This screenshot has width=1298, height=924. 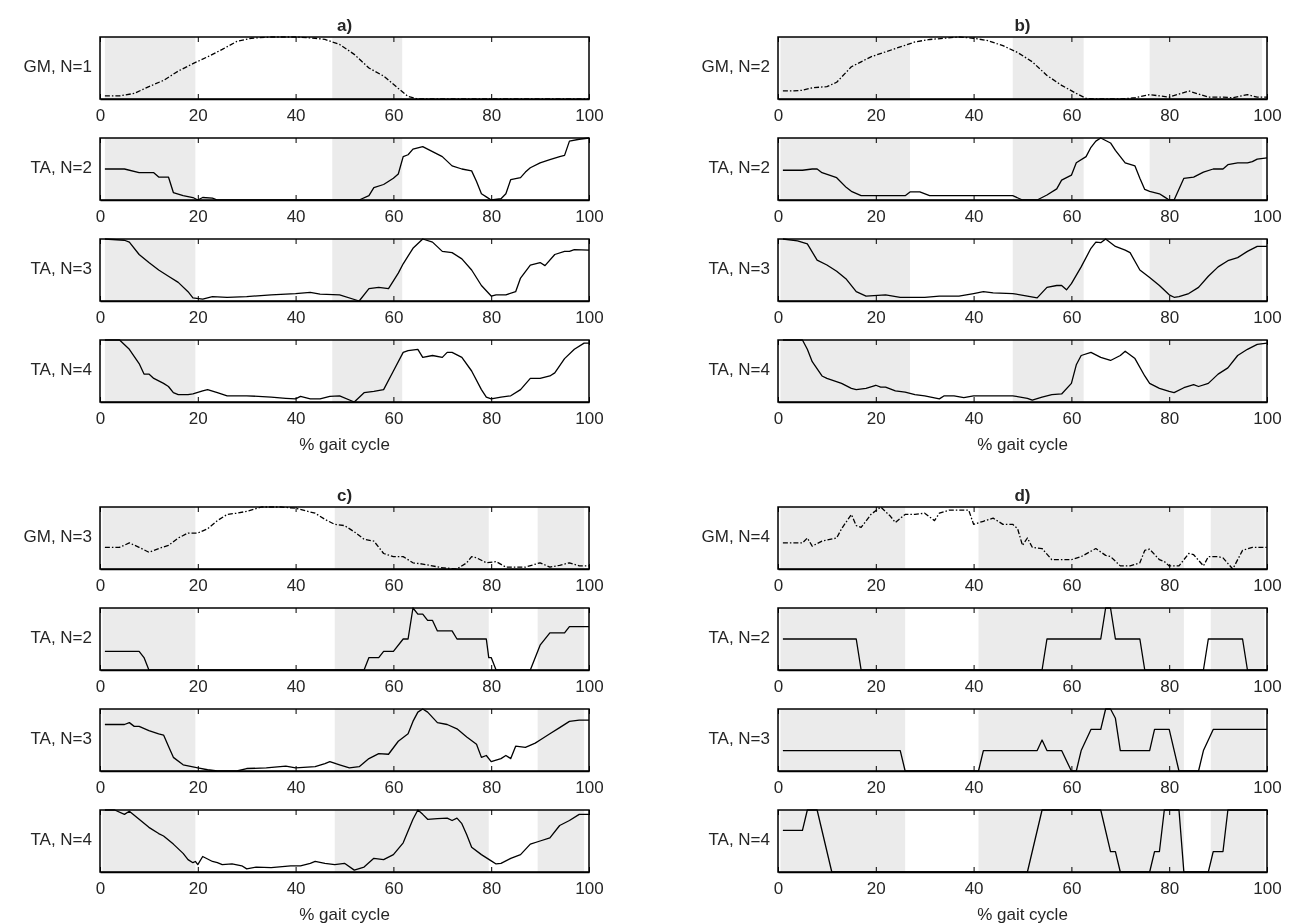 I want to click on y-axis-title: GM, N=3, so click(x=57, y=537).